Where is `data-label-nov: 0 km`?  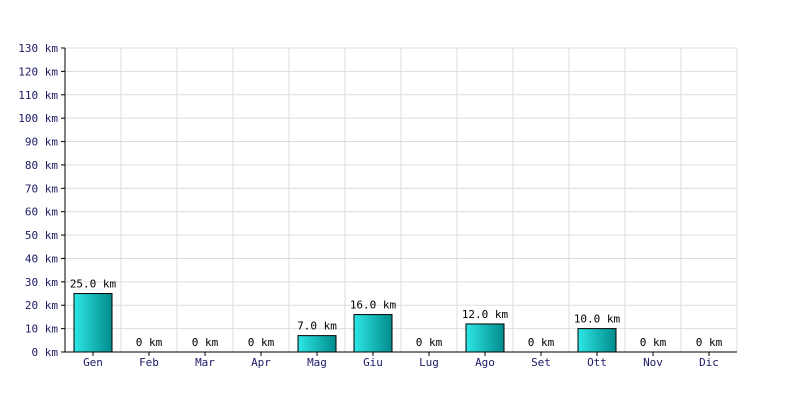 data-label-nov: 0 km is located at coordinates (653, 342).